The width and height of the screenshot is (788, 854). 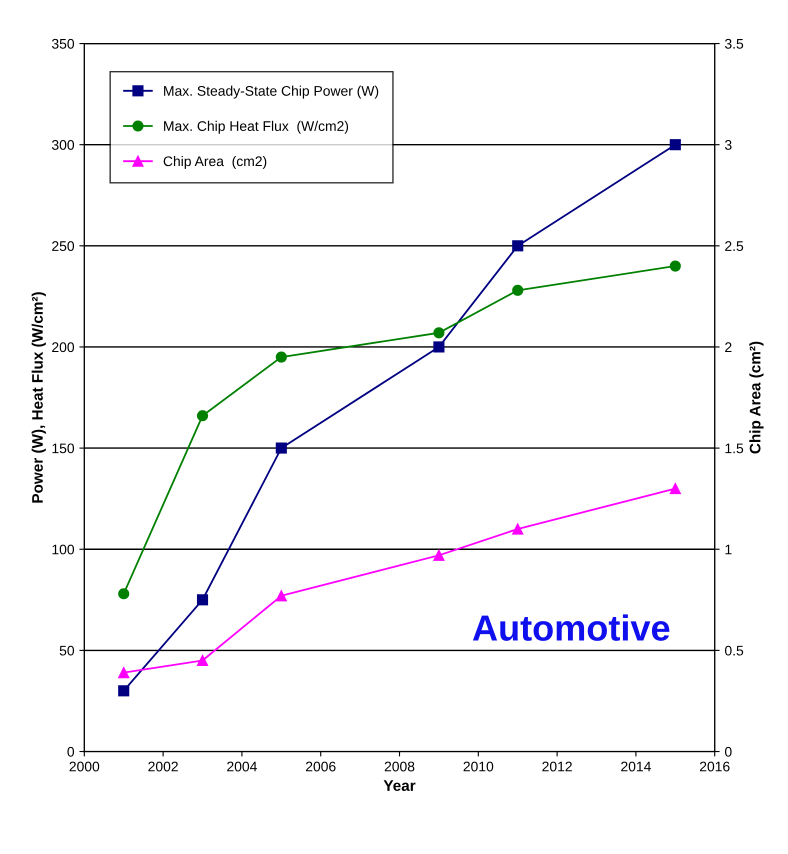 What do you see at coordinates (728, 751) in the screenshot?
I see `y2-tick-label: 0` at bounding box center [728, 751].